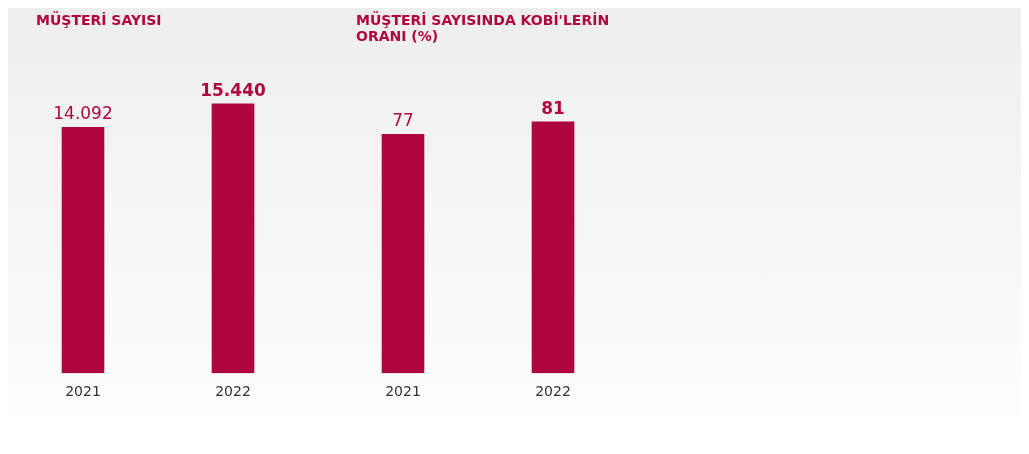 The height and width of the screenshot is (454, 1029). I want to click on data-label: 14.092, so click(83, 113).